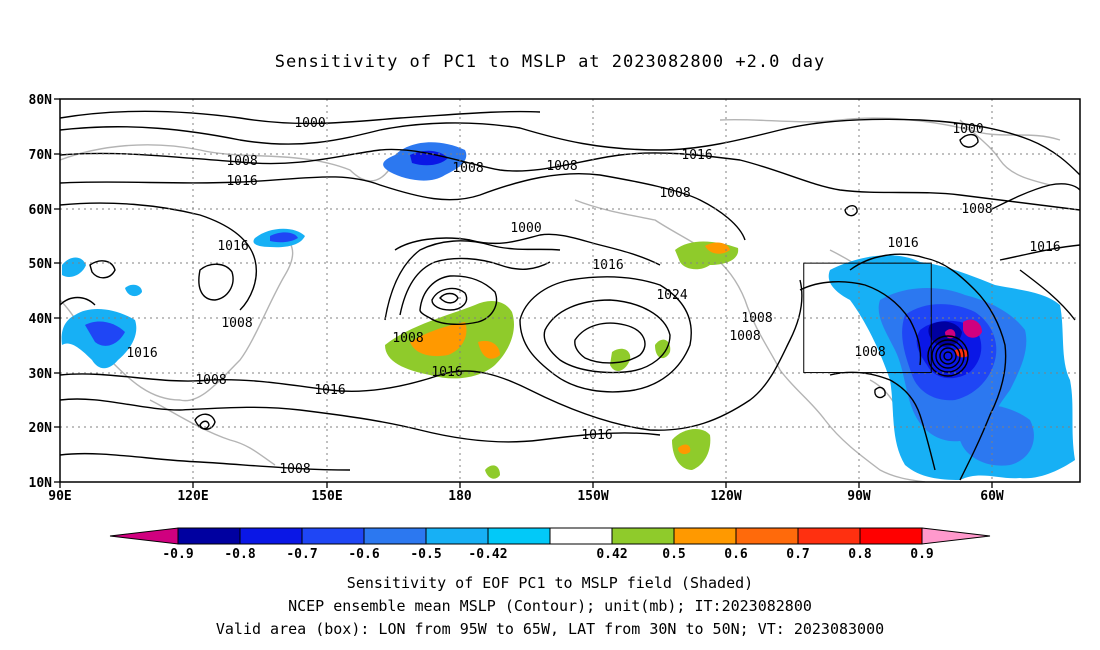 The height and width of the screenshot is (650, 1100). I want to click on colorbar-label: -0.8, so click(239, 554).